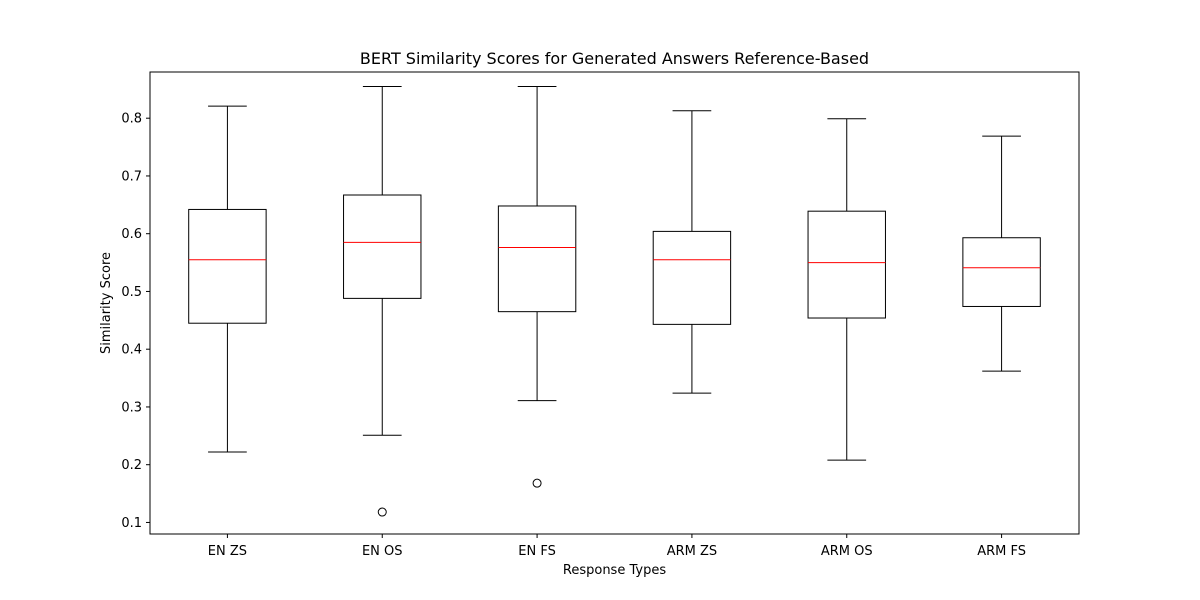  Describe the element at coordinates (692, 551) in the screenshot. I see `x-tick-label: ARM ZS` at that location.